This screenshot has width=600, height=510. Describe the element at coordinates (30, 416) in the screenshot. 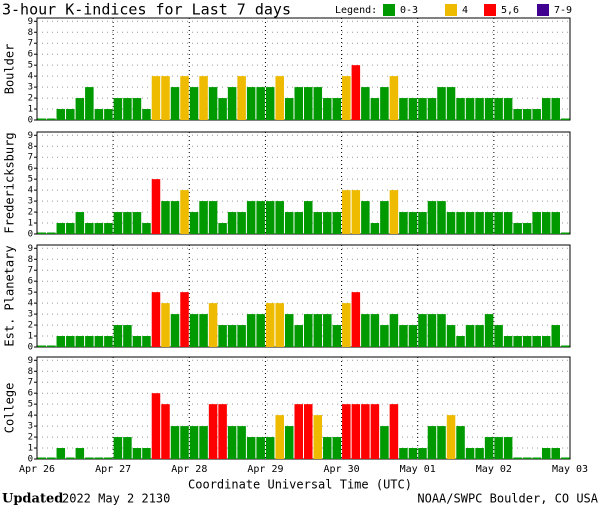

I see `y-tick-label: 4` at that location.